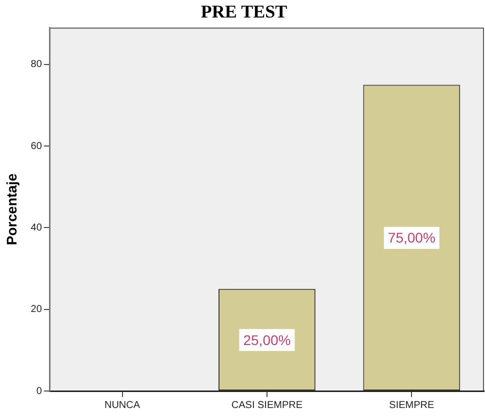 The image size is (485, 417). Describe the element at coordinates (412, 238) in the screenshot. I see `data-label: 75,00%` at that location.